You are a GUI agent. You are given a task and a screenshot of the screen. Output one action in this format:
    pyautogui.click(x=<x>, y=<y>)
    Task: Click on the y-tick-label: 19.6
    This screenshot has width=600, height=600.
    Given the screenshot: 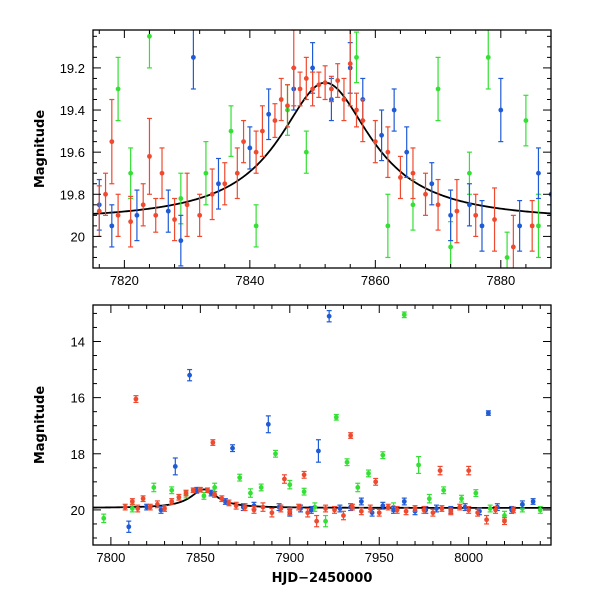 What is the action you would take?
    pyautogui.click(x=72, y=152)
    